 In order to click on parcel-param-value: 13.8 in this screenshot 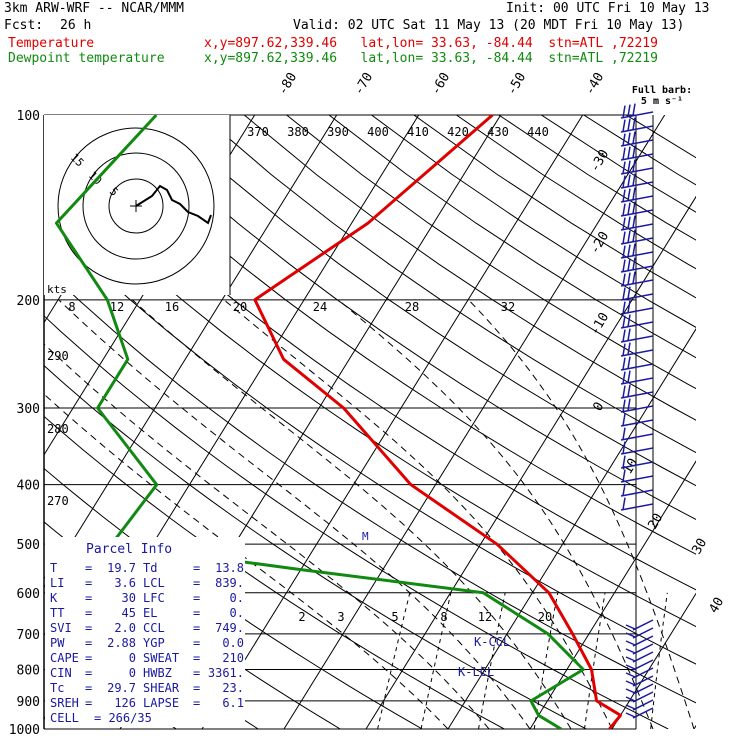, I will do `click(229, 568)`.